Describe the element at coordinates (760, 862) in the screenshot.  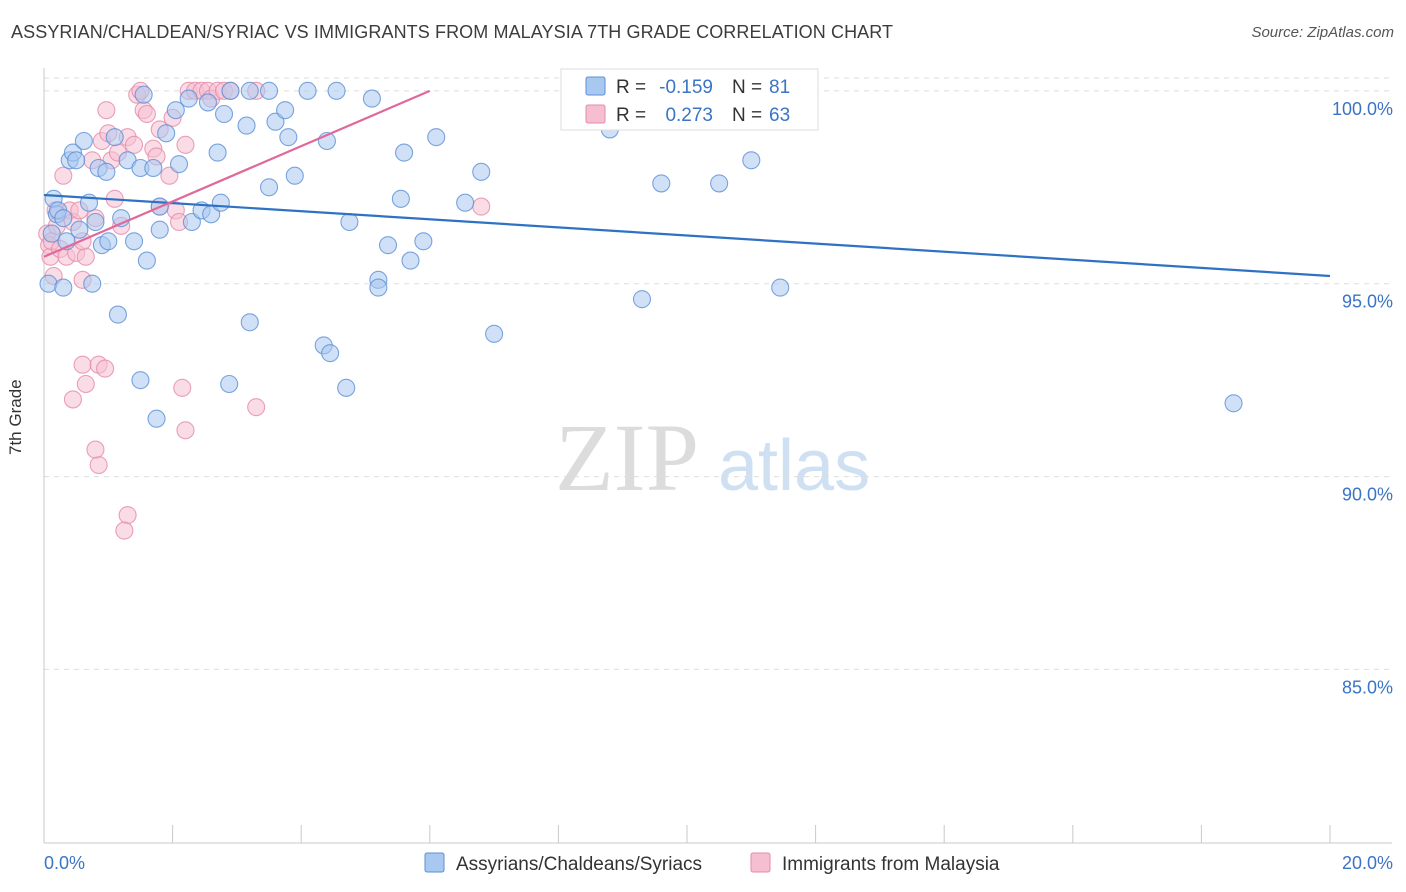
I see `pink-legend-swatch` at that location.